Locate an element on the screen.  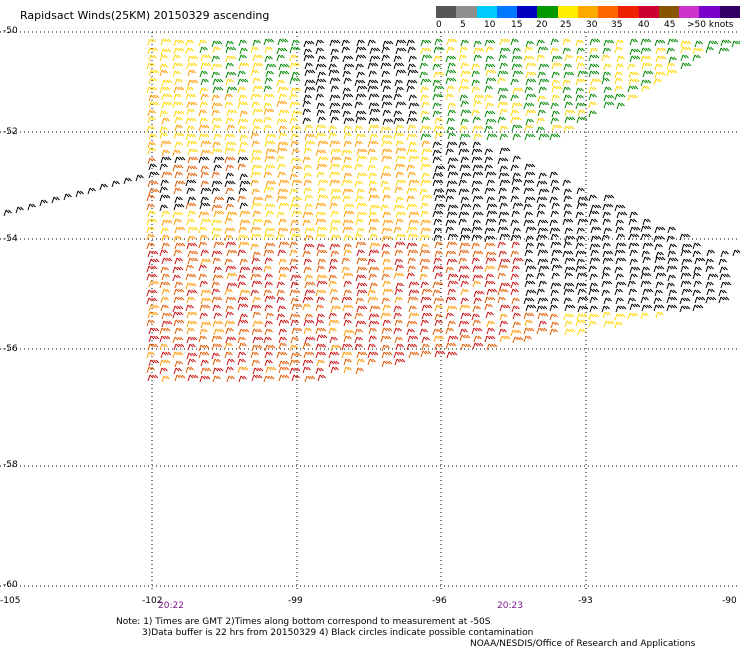
legend-label-1: 5 is located at coordinates (463, 25).